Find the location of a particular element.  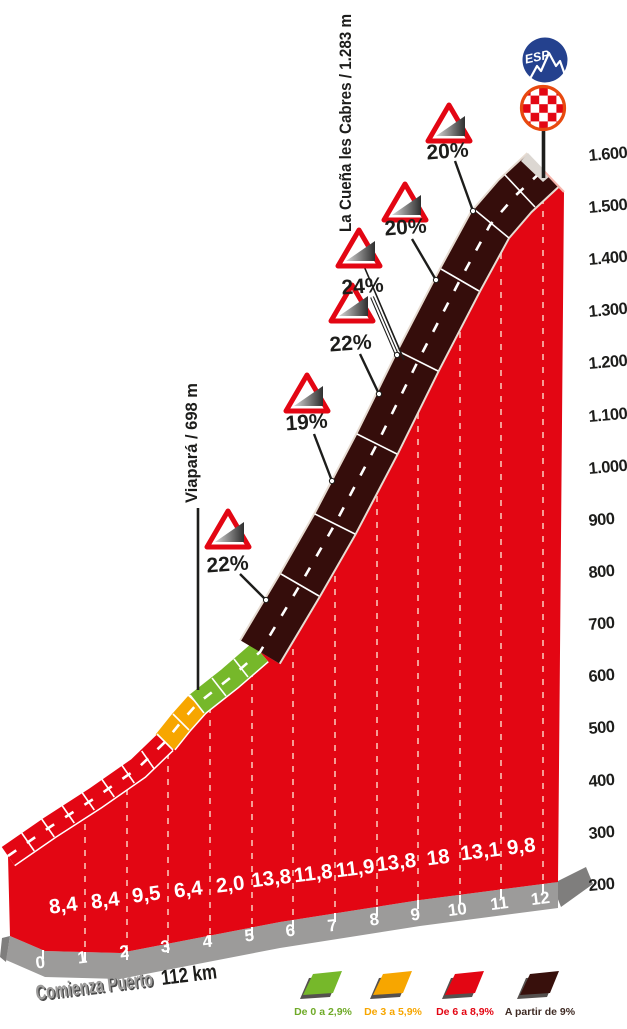

legend-label: De 0 a 2,9% is located at coordinates (323, 1012).